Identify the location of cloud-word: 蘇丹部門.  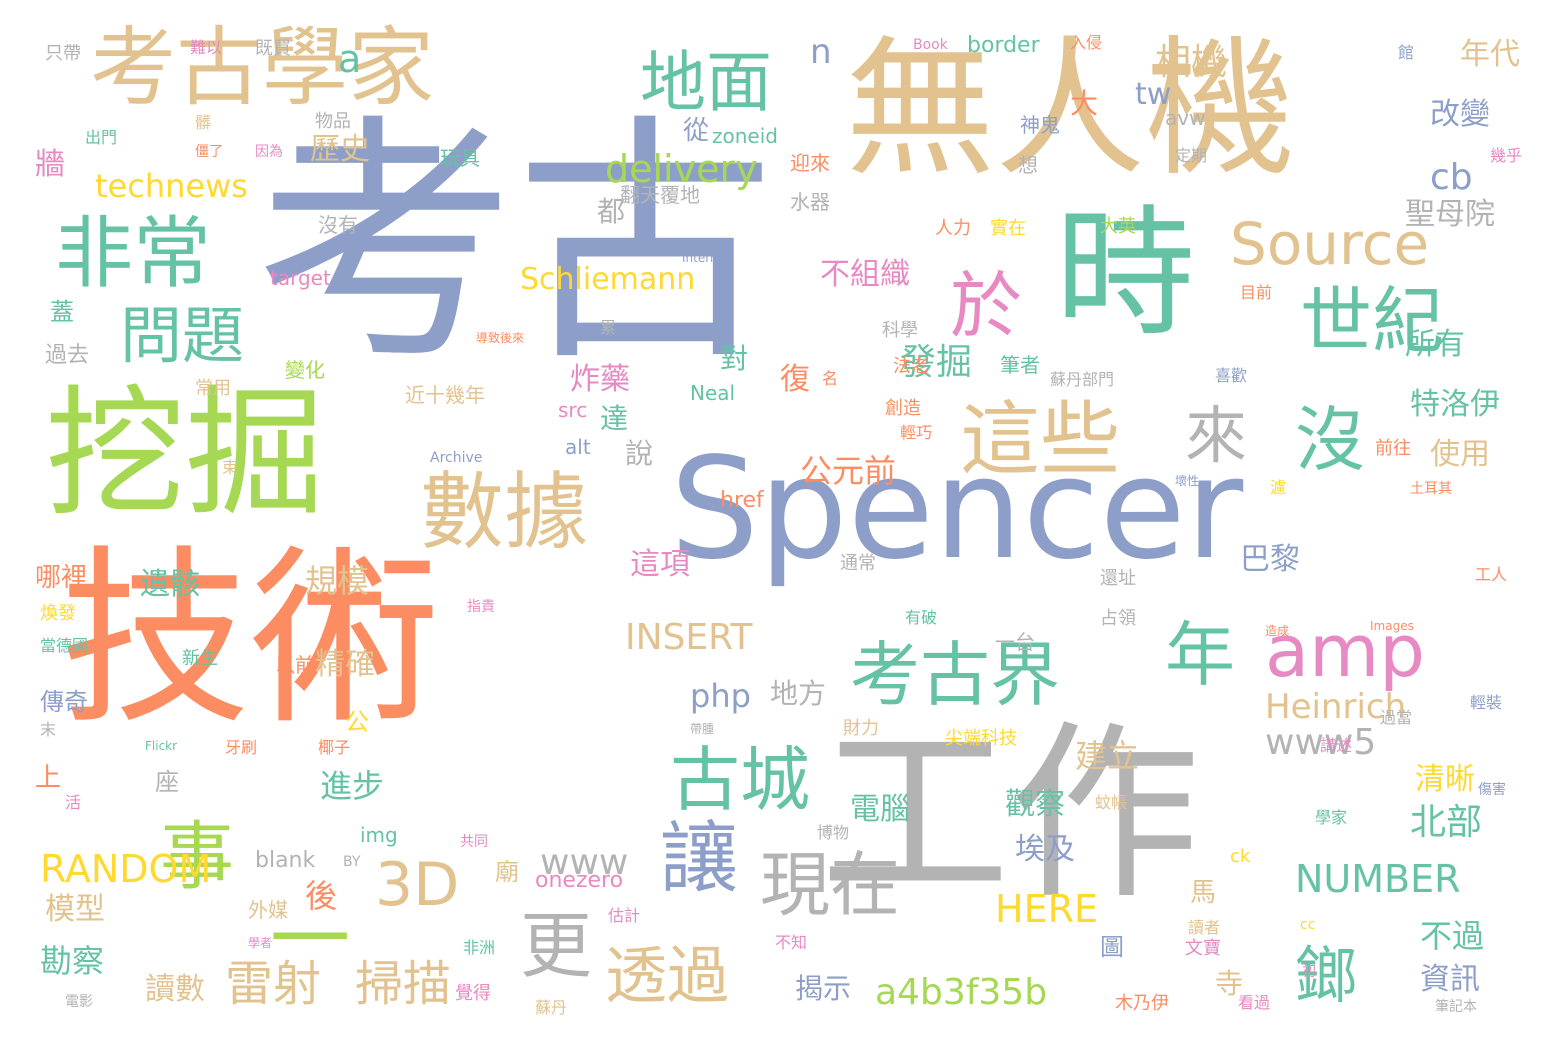
(1082, 379).